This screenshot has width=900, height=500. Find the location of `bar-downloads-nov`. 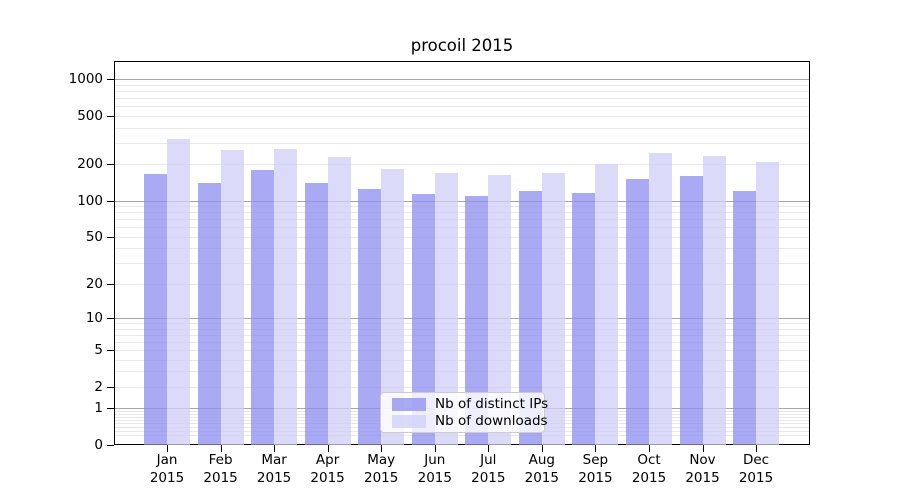

bar-downloads-nov is located at coordinates (714, 300).